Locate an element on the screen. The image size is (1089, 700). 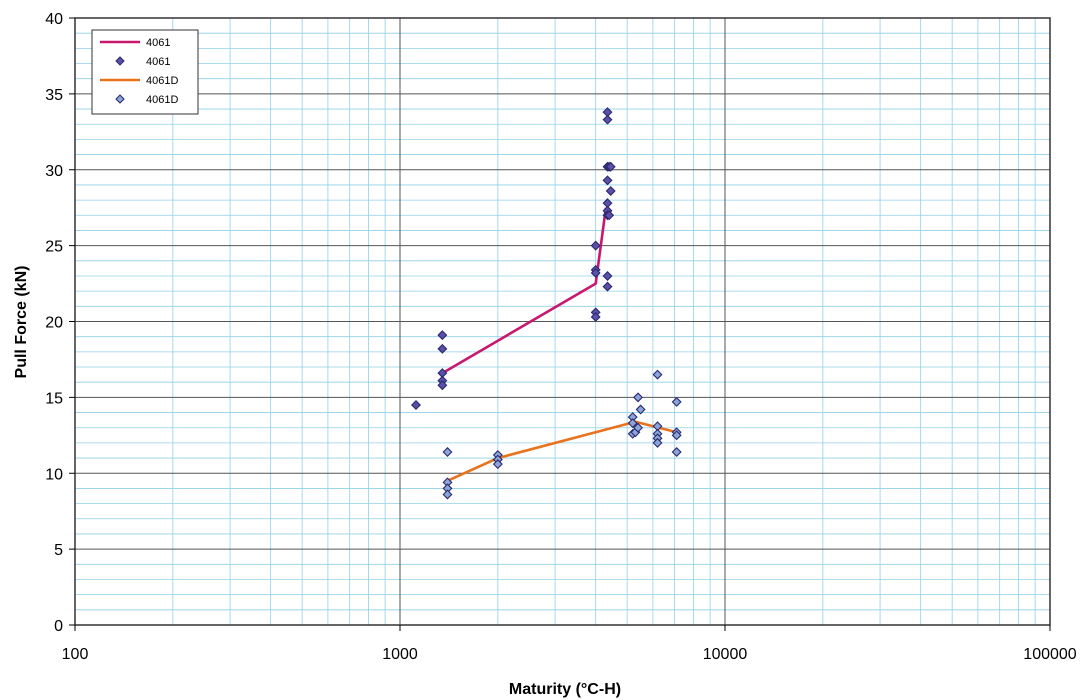
series-4061-line is located at coordinates (524, 291).